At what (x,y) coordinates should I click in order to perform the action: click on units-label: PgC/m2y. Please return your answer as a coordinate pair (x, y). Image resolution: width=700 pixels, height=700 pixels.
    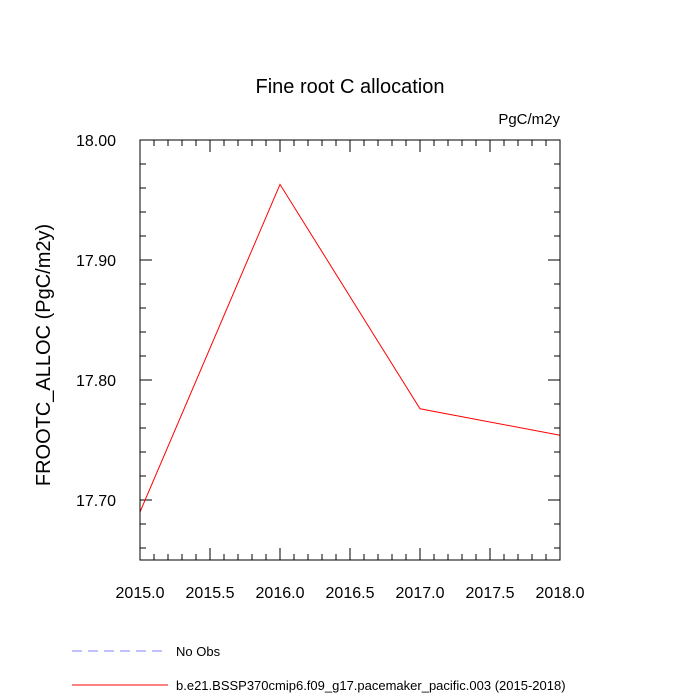
    Looking at the image, I should click on (529, 119).